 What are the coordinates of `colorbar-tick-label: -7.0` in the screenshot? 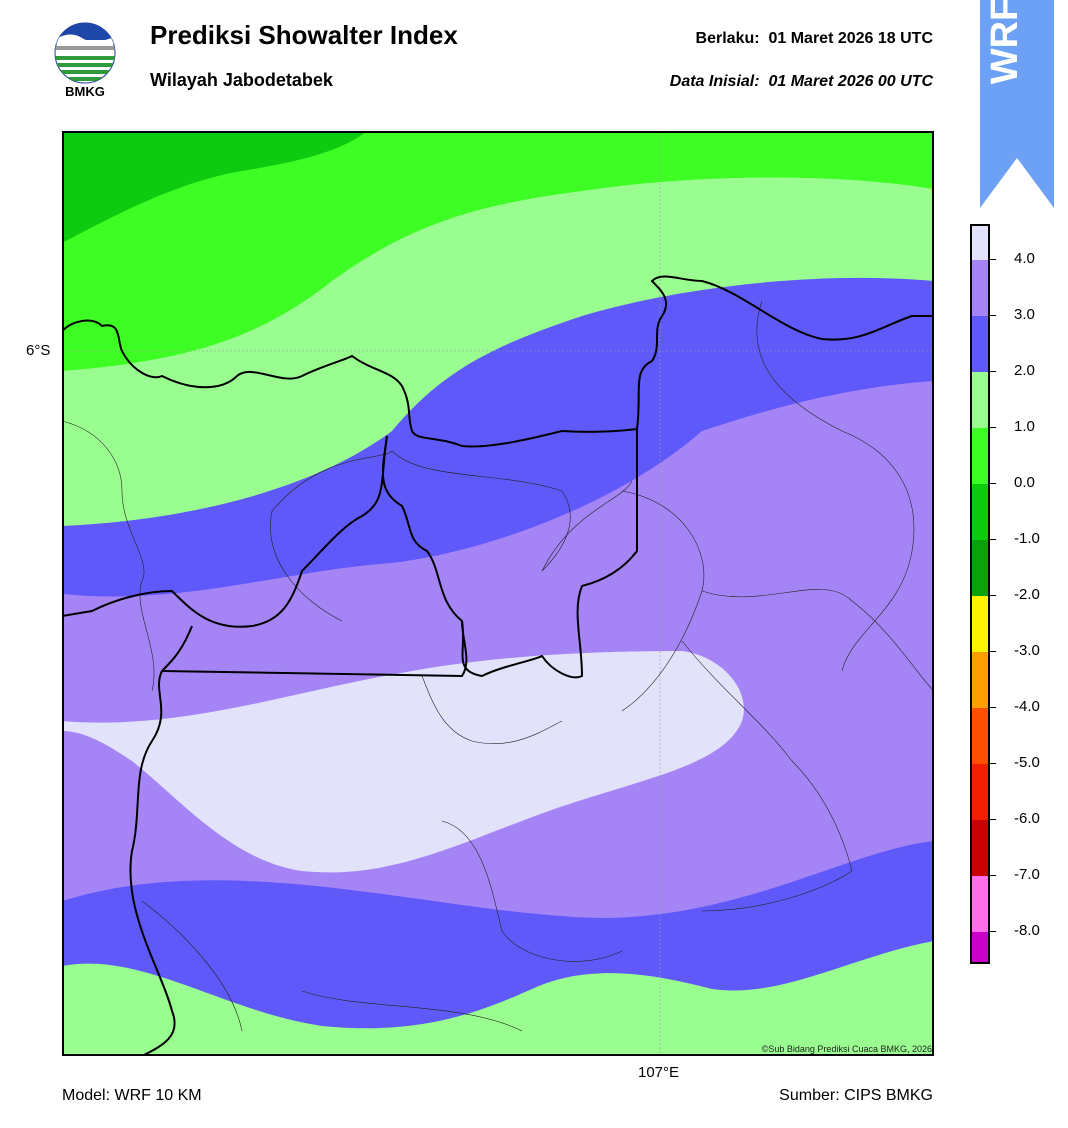 It's located at (1027, 874).